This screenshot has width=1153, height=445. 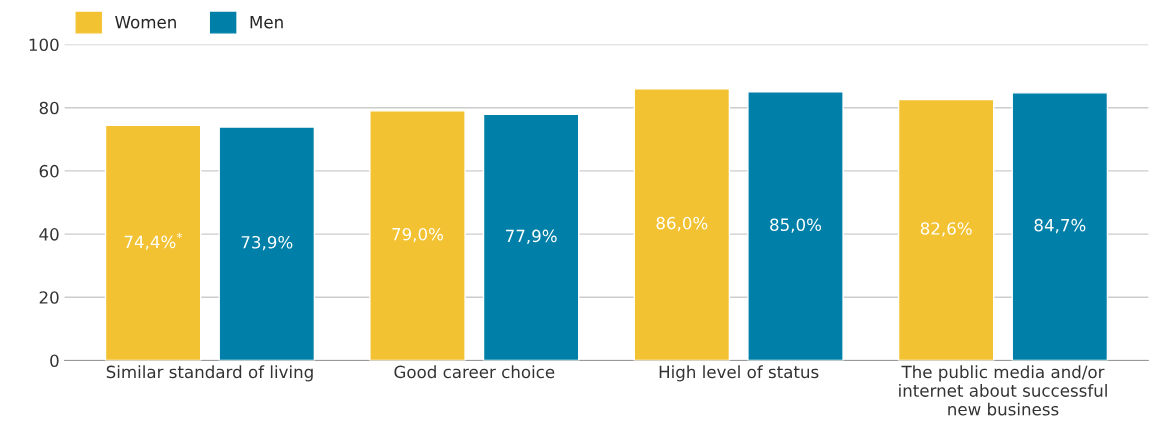 What do you see at coordinates (474, 372) in the screenshot?
I see `x-tick-label: Good career choice` at bounding box center [474, 372].